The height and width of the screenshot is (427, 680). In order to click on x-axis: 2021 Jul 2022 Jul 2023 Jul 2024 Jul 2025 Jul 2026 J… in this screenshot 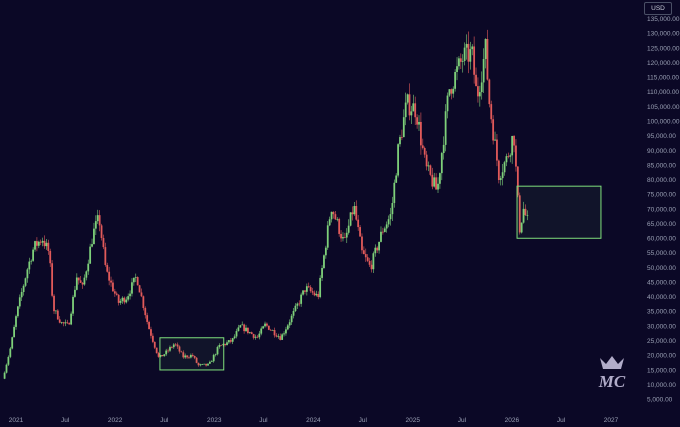, I will do `click(314, 420)`.